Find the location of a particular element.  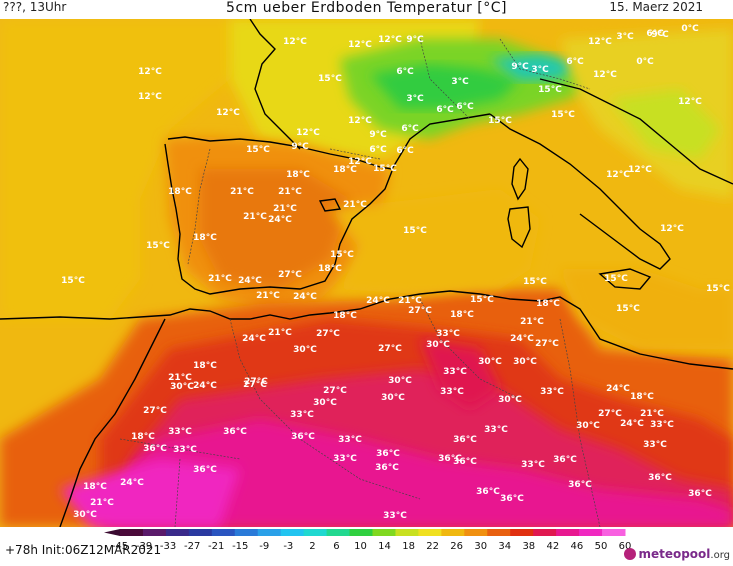

logo-icon is located at coordinates (630, 554).